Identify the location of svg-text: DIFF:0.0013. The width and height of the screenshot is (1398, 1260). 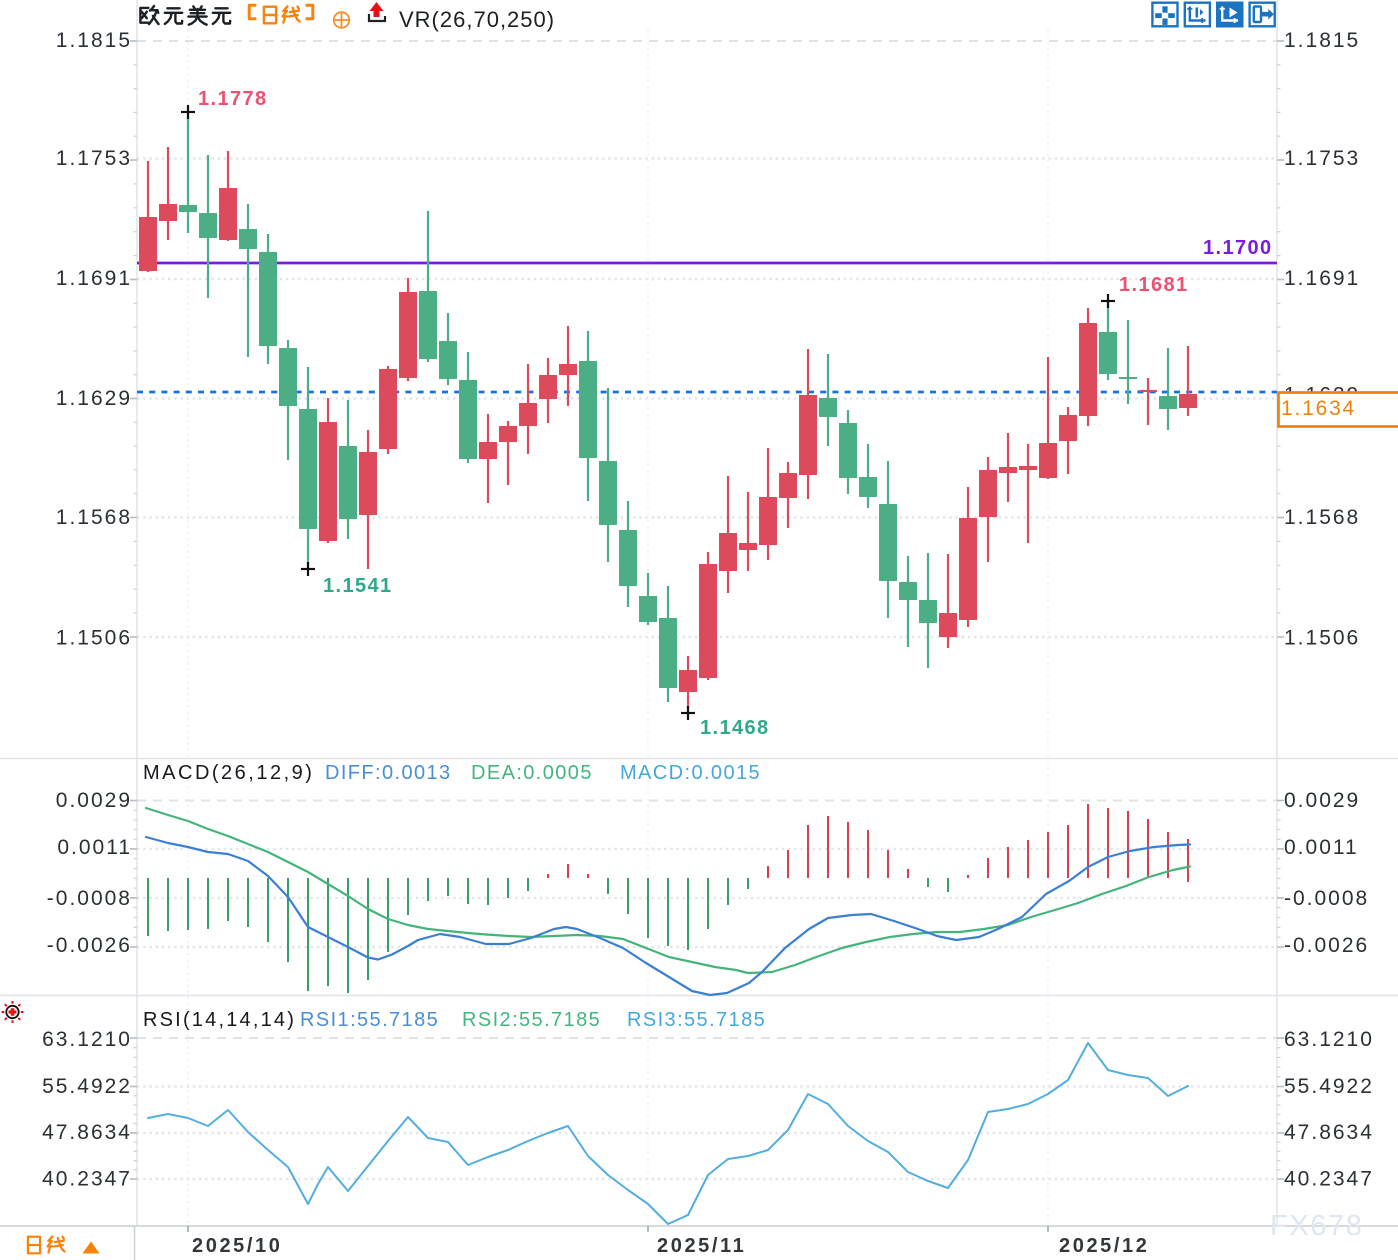
(388, 773).